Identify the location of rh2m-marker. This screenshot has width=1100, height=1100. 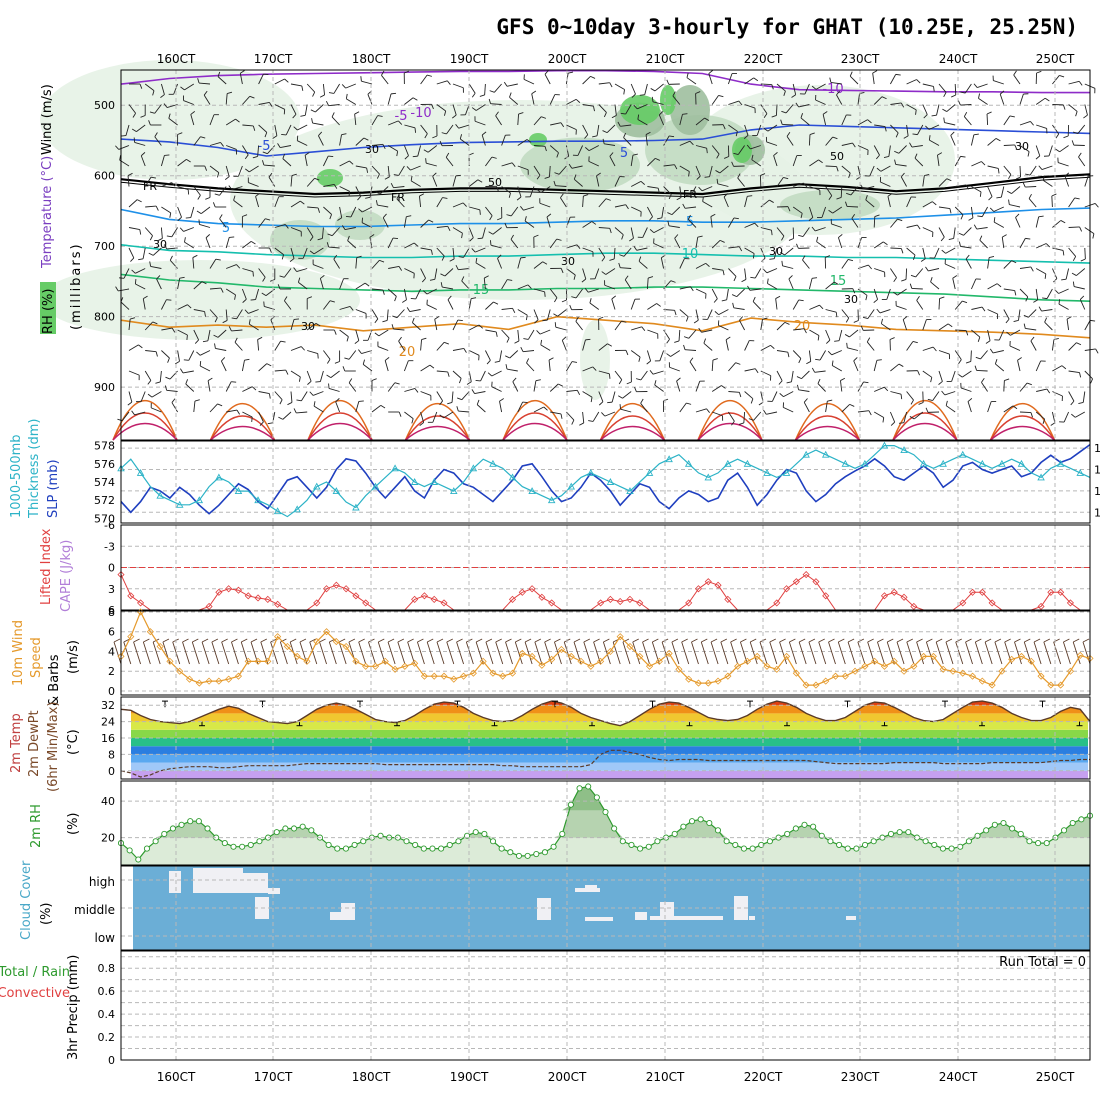
(579, 788).